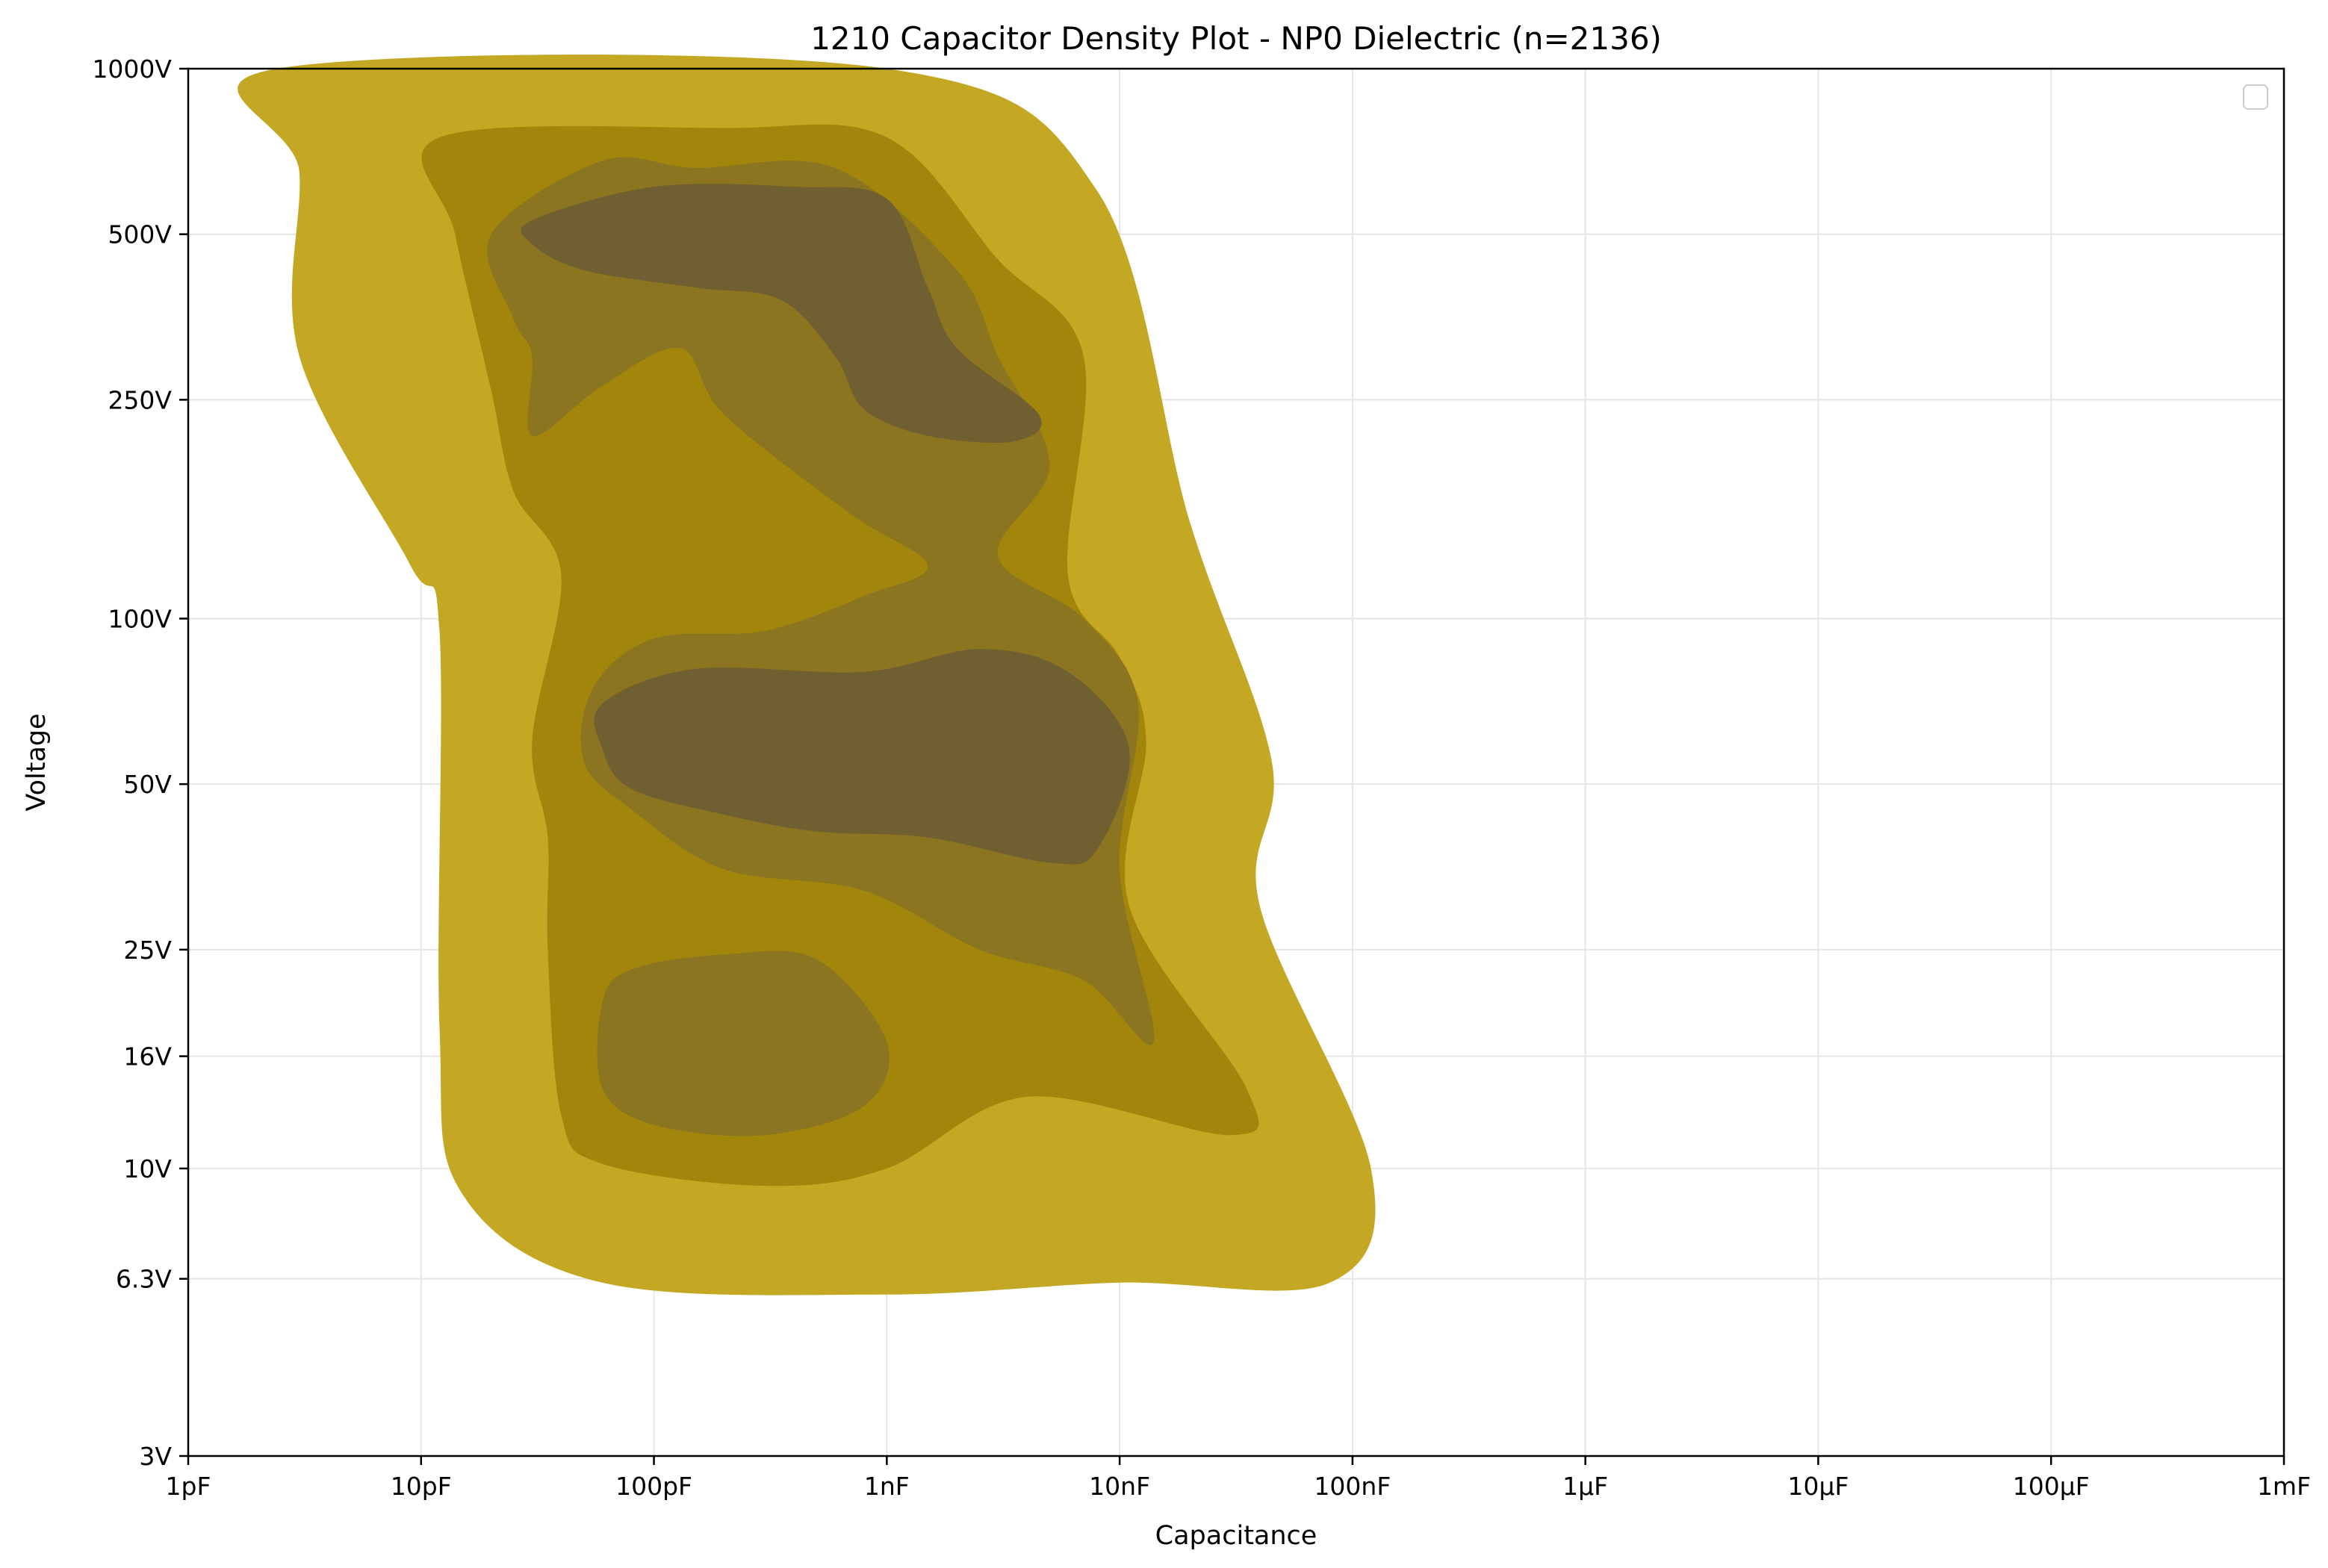 Image resolution: width=2328 pixels, height=1568 pixels. I want to click on x-tick-label-9: 1mF, so click(2284, 1486).